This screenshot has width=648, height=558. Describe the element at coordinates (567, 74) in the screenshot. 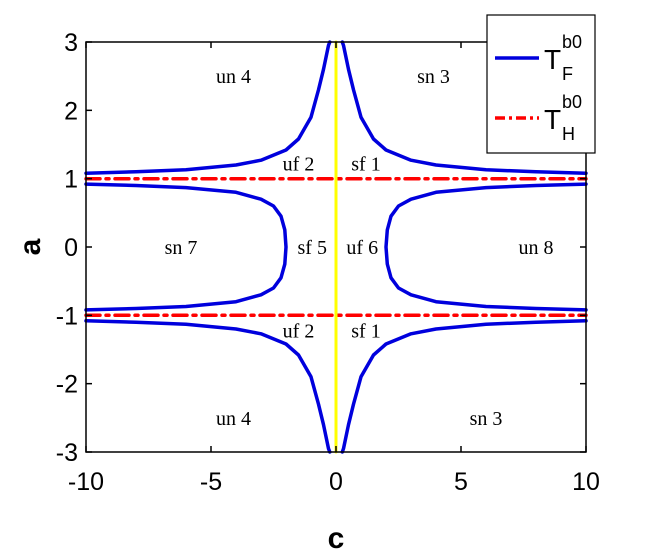

I see `legend-label-sub: F` at that location.